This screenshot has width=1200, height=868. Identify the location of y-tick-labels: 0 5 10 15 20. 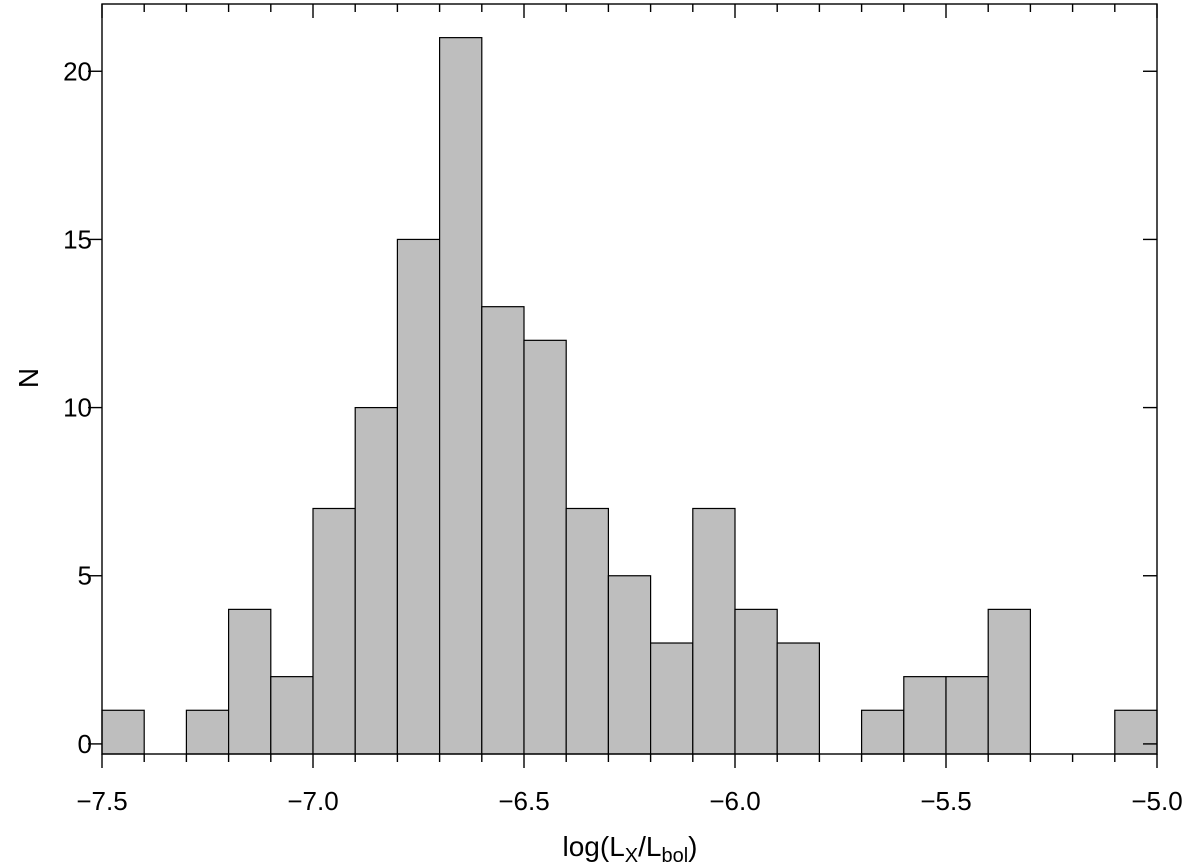
(77, 407).